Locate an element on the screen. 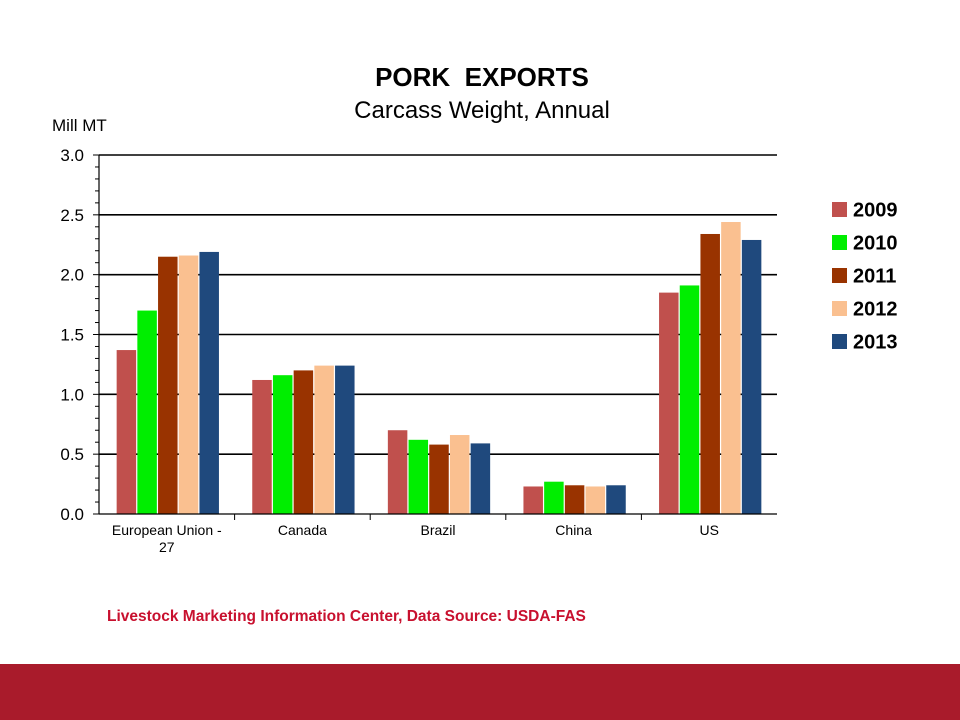 The image size is (960, 720). x-tick-label: Canada is located at coordinates (302, 530).